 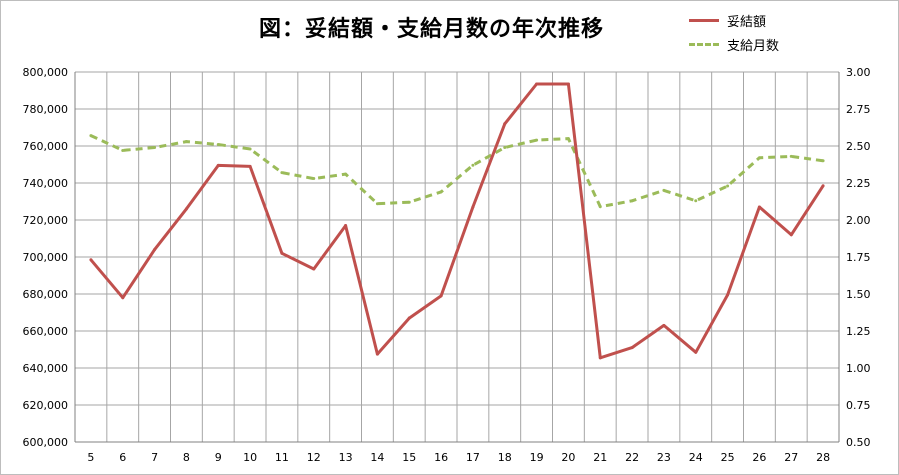 What do you see at coordinates (250, 457) in the screenshot?
I see `x-tick-label: 10` at bounding box center [250, 457].